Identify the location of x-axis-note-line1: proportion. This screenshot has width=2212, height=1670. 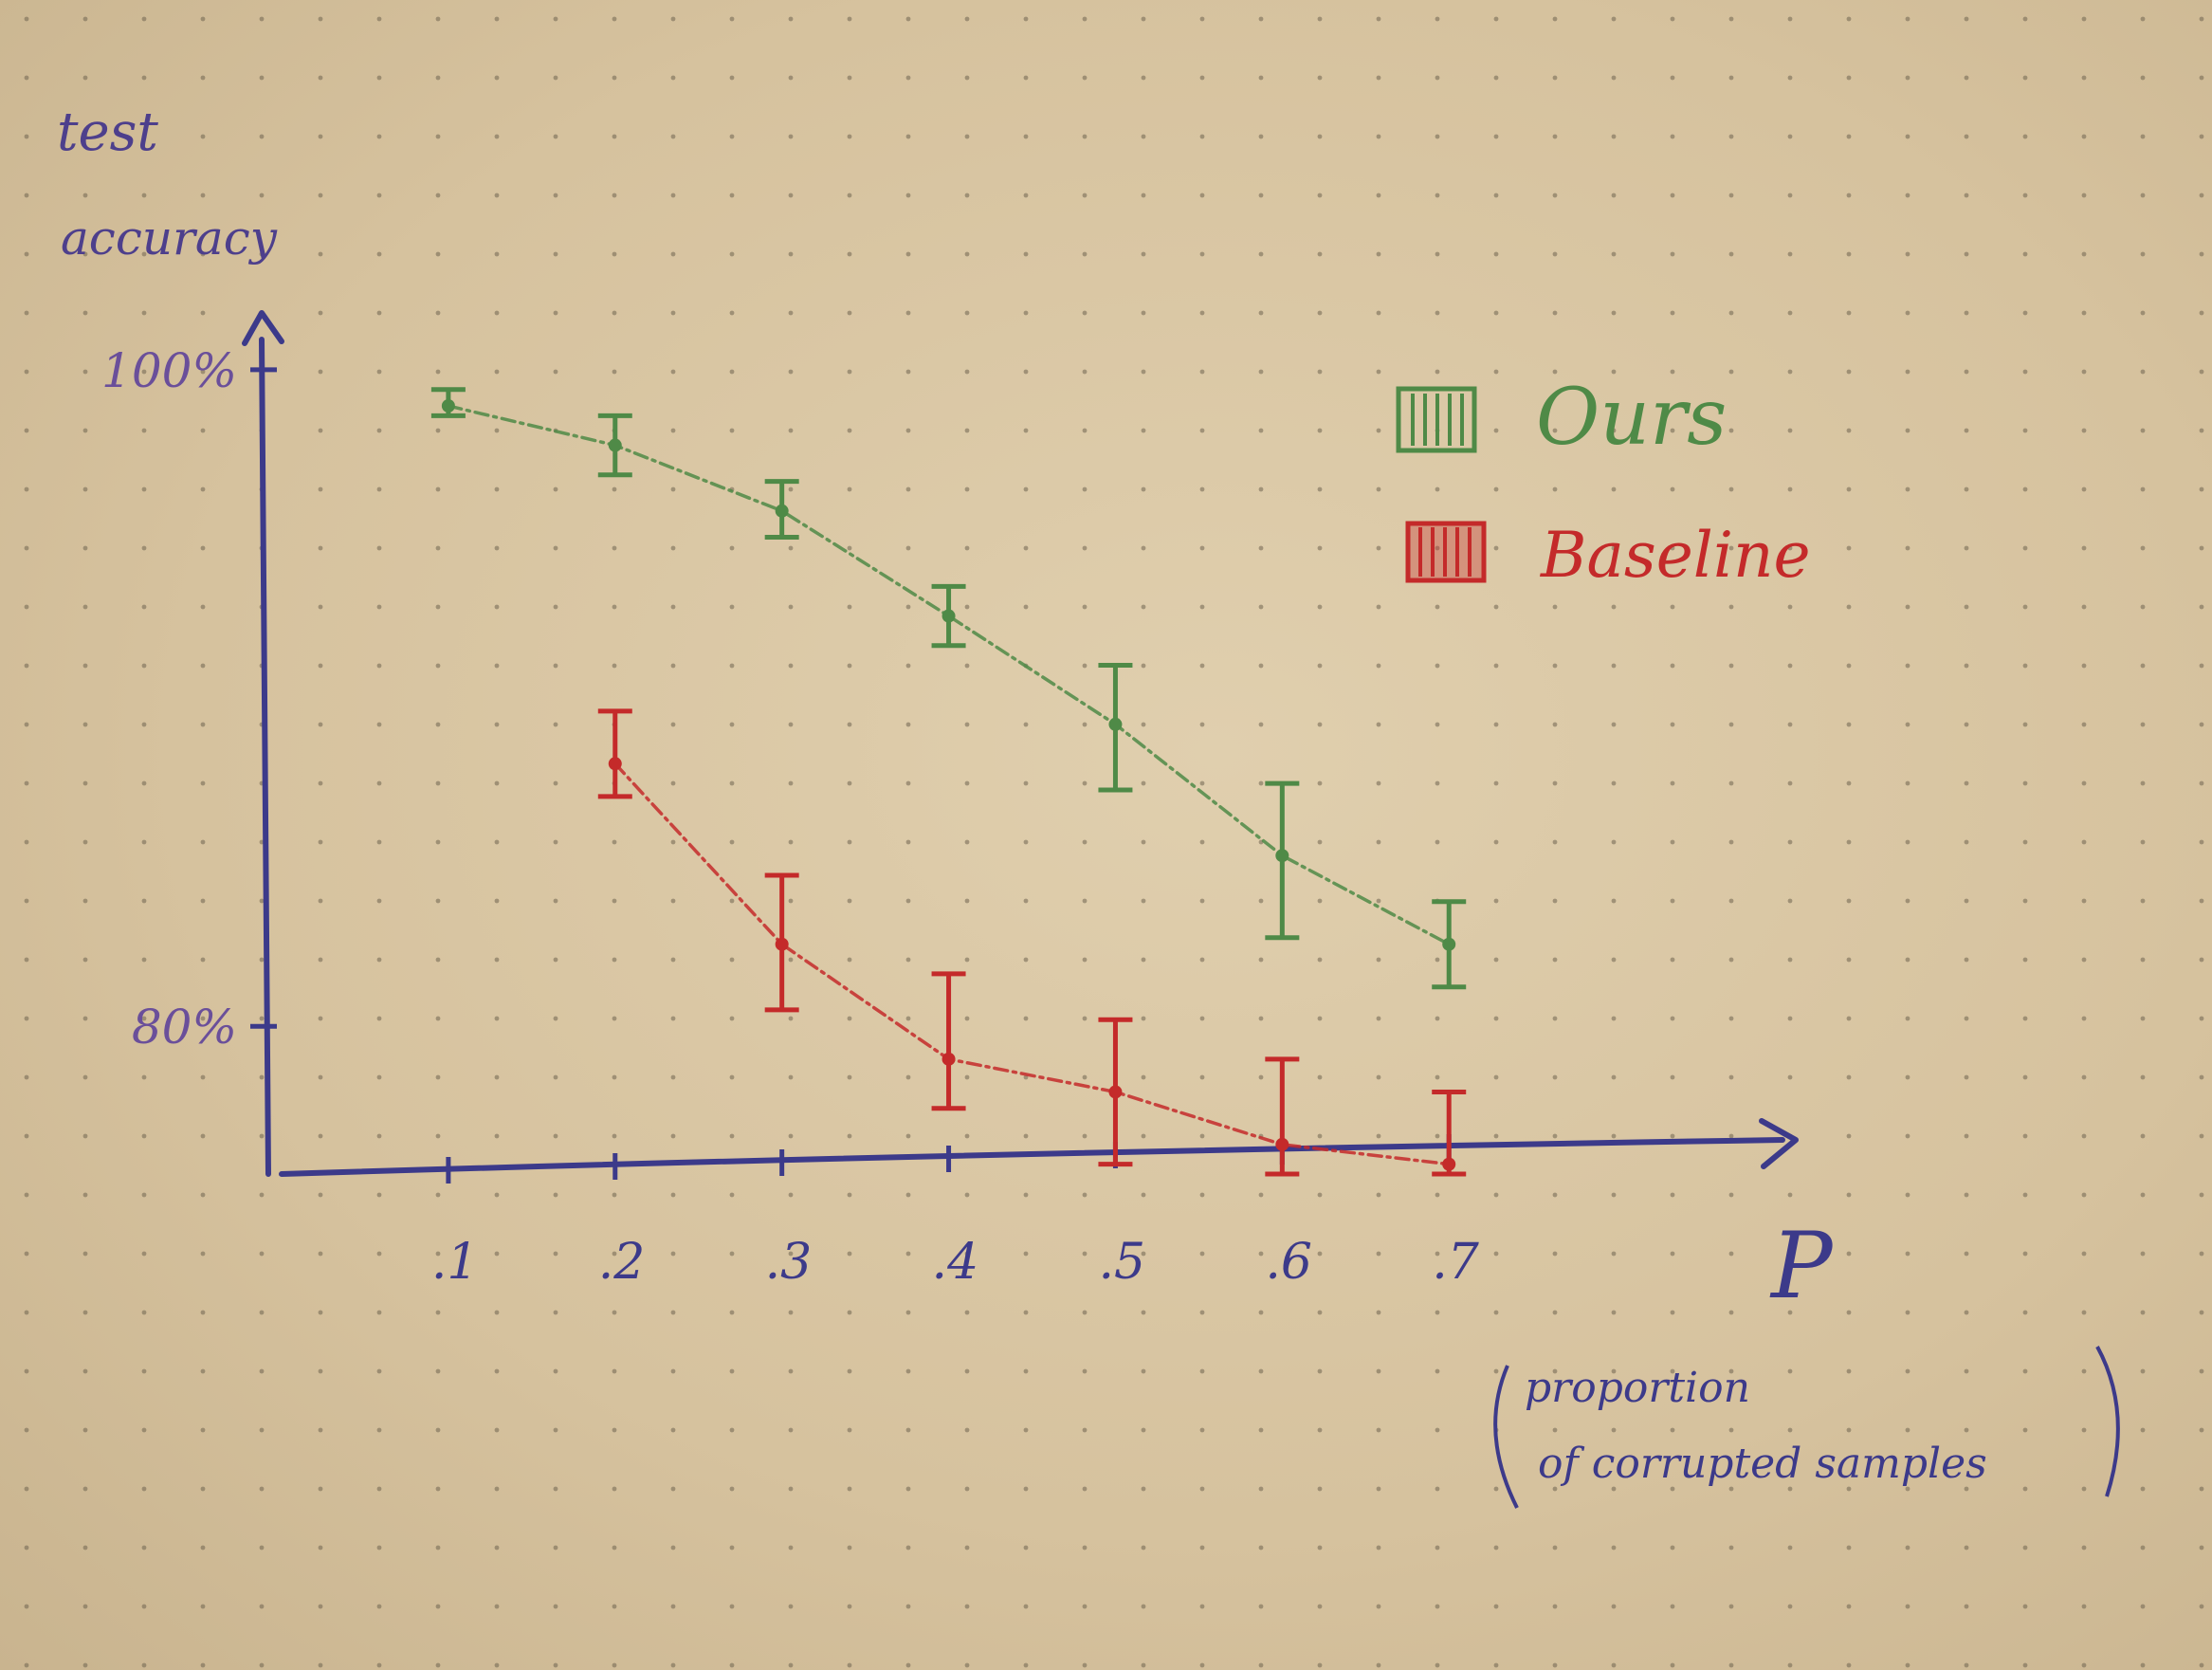
(1637, 1388).